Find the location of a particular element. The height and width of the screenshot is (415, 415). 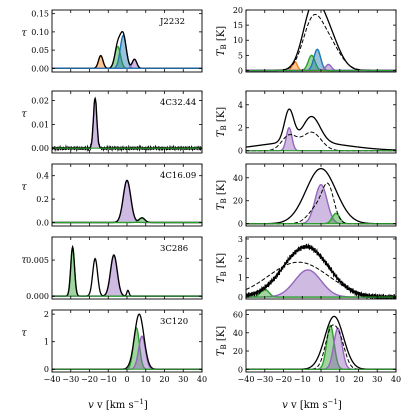

x-axis-labels: v v [km s−1] v v [km s−1] is located at coordinates (215, 404).